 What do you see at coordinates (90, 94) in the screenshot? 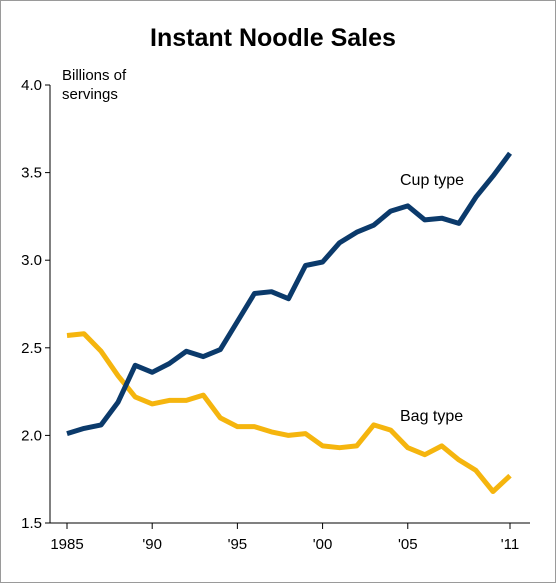
I see `y-axis-title-line-2: servings` at bounding box center [90, 94].